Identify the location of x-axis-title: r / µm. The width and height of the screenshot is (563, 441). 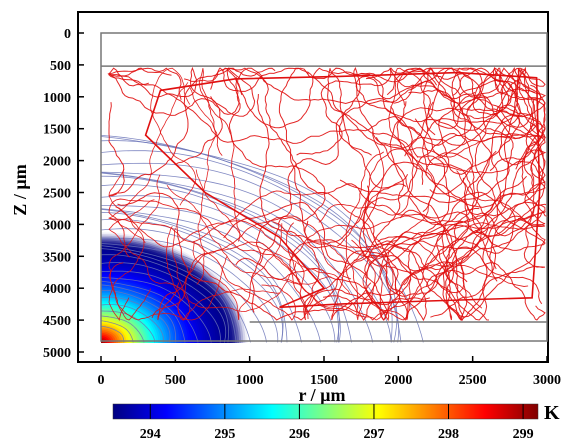
(321, 395).